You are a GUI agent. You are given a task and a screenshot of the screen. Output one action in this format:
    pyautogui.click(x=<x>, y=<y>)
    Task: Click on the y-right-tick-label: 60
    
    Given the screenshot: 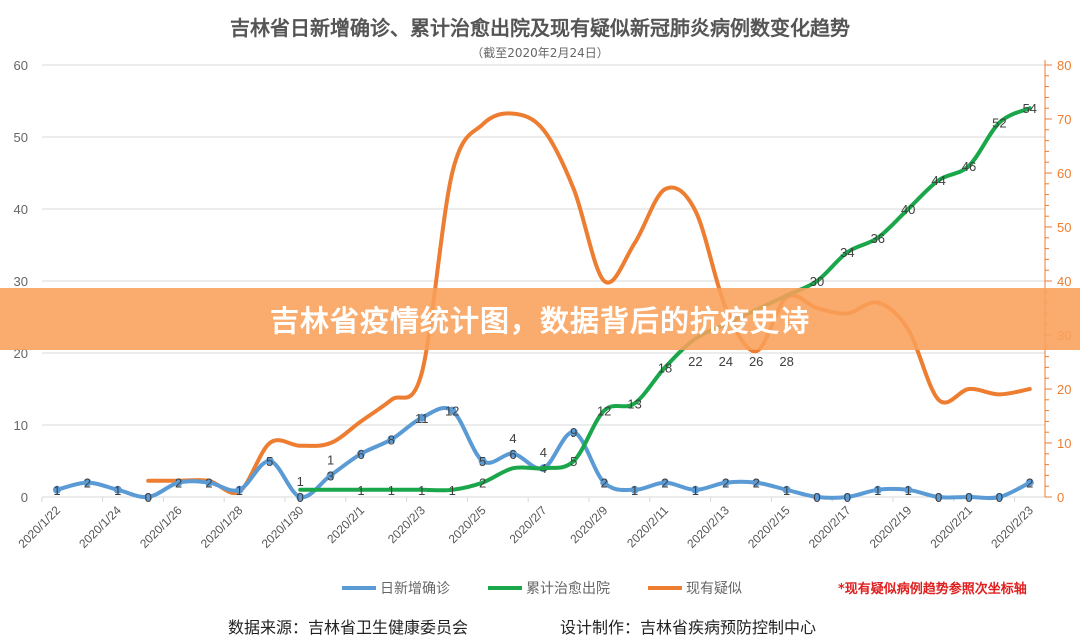 What is the action you would take?
    pyautogui.click(x=1064, y=173)
    